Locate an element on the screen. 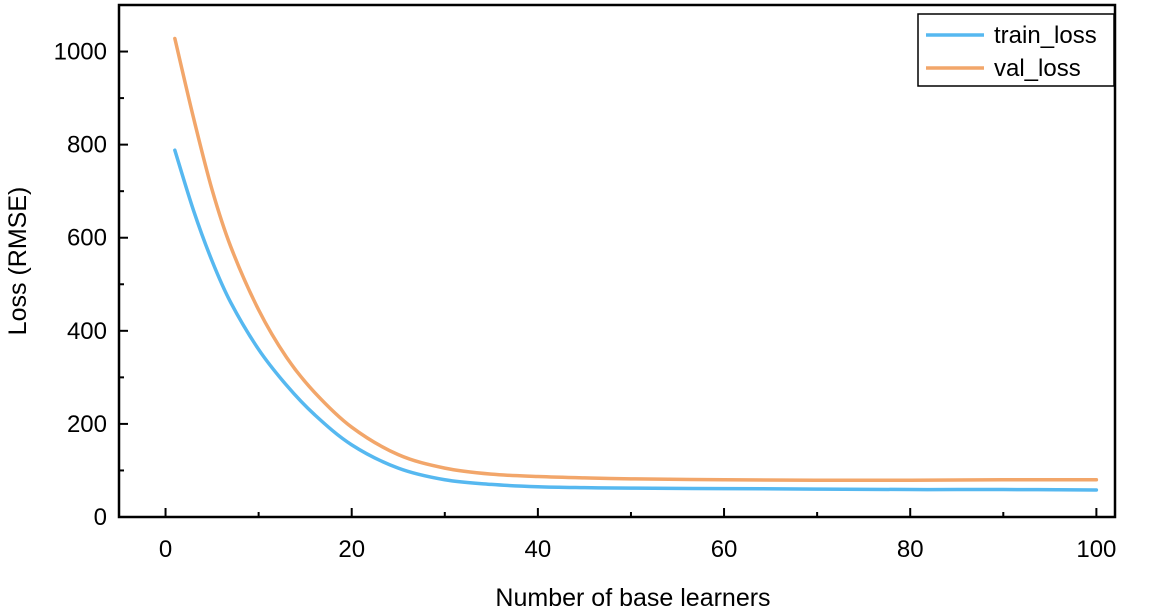 This screenshot has width=1154, height=612. x-tick-label: 80 is located at coordinates (910, 549).